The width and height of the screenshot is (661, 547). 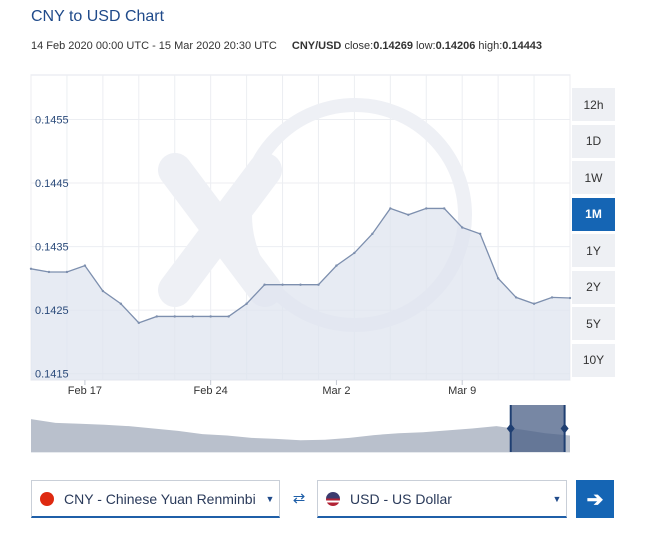 What do you see at coordinates (47, 498) in the screenshot?
I see `china-flag-icon` at bounding box center [47, 498].